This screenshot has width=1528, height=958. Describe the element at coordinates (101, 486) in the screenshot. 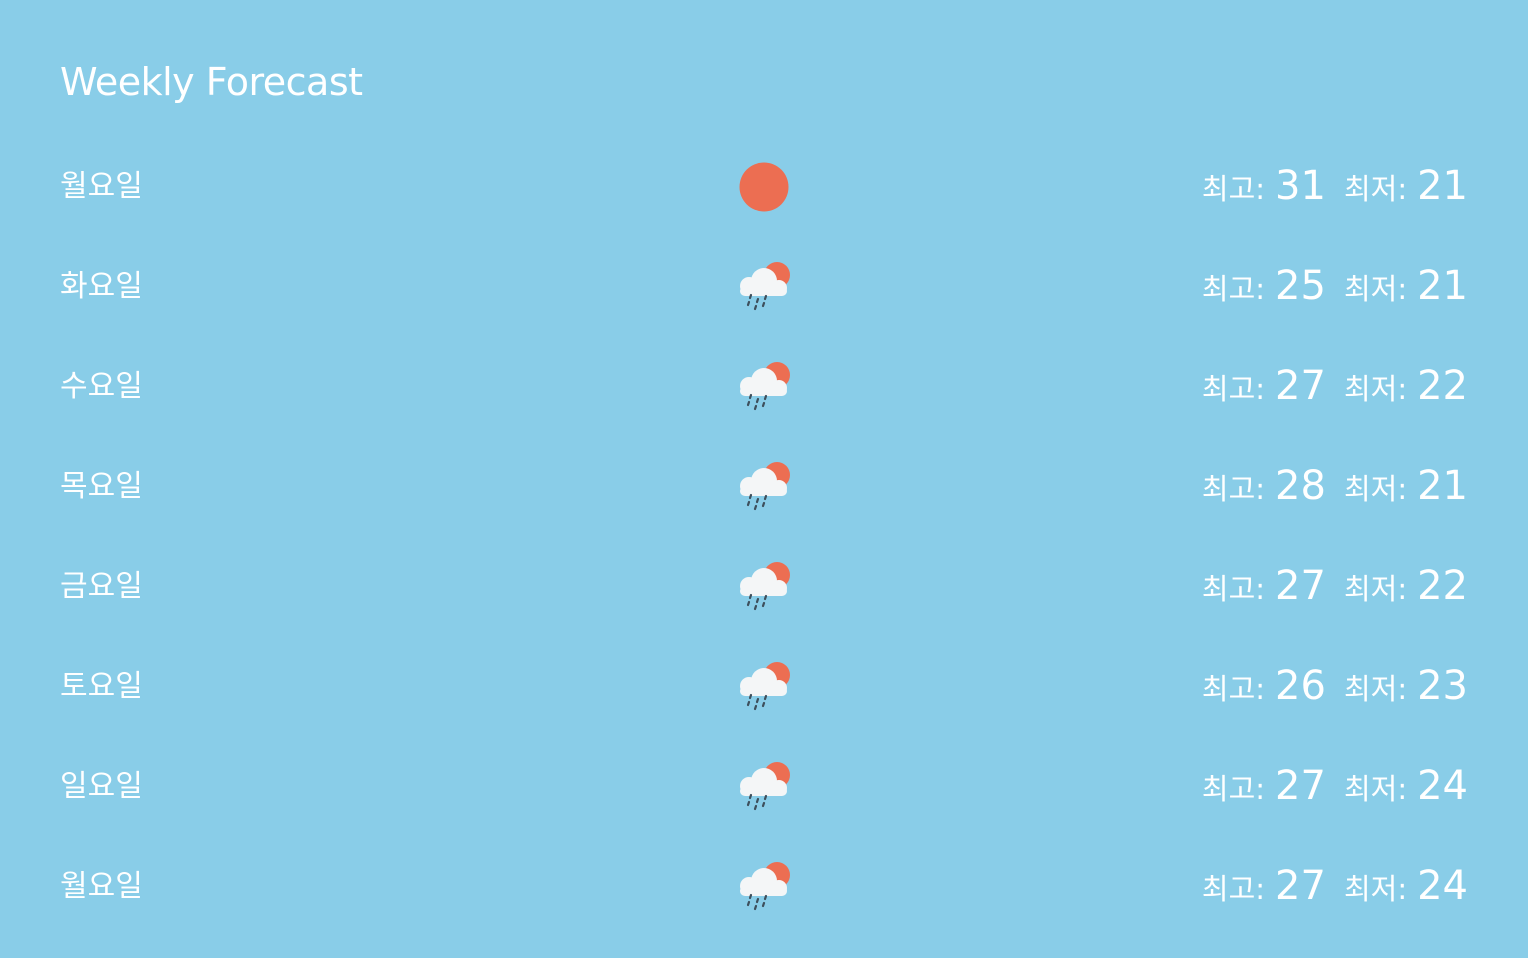

I see `day-label: 목요일` at that location.